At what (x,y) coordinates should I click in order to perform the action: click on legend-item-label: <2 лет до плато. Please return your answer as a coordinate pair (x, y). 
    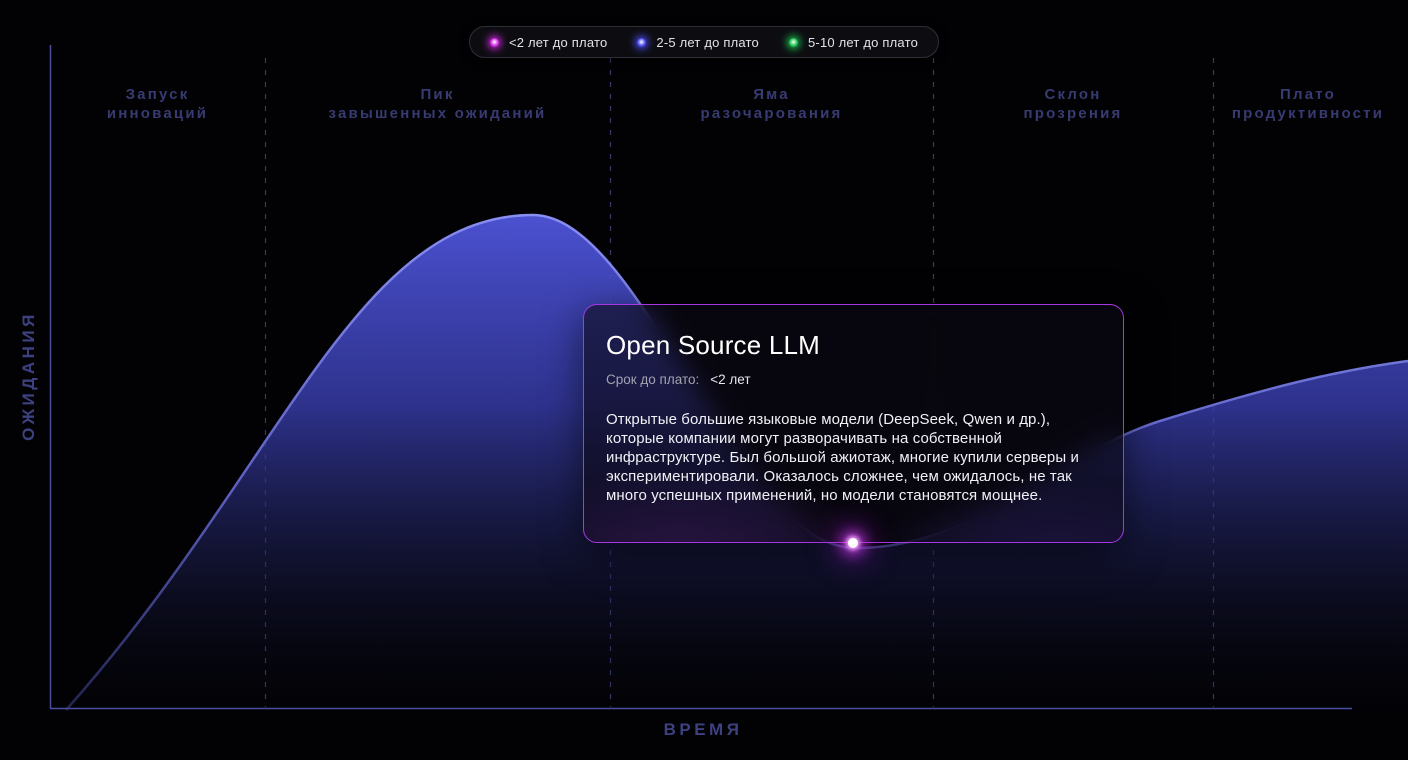
    Looking at the image, I should click on (558, 42).